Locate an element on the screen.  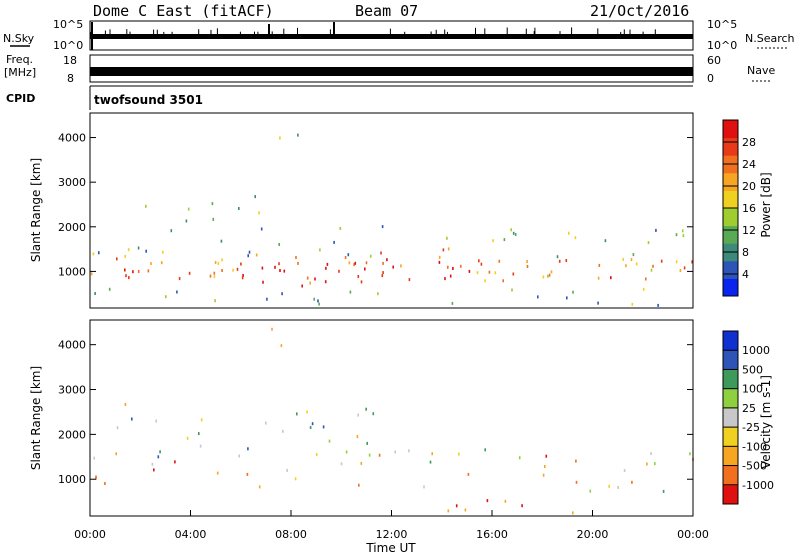
x-axis-label: Time UT is located at coordinates (390, 547).